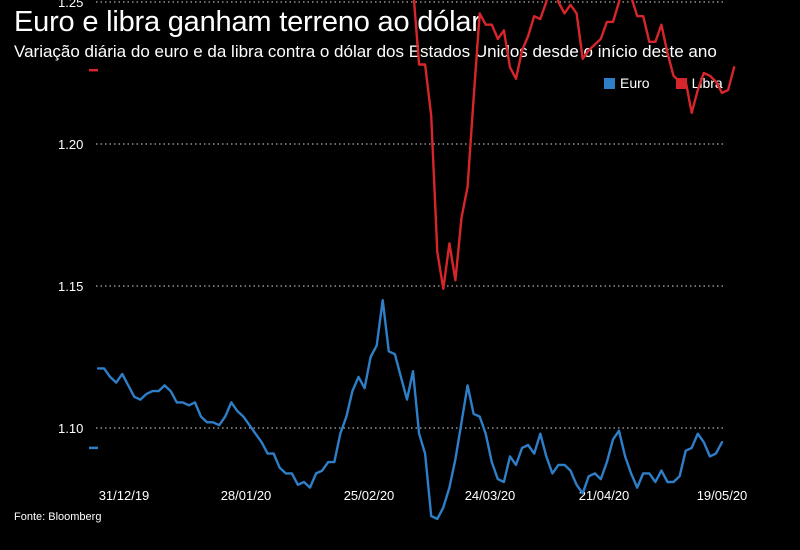 The width and height of the screenshot is (800, 550). Describe the element at coordinates (490, 495) in the screenshot. I see `x-tick-label-3: 24/03/20` at that location.